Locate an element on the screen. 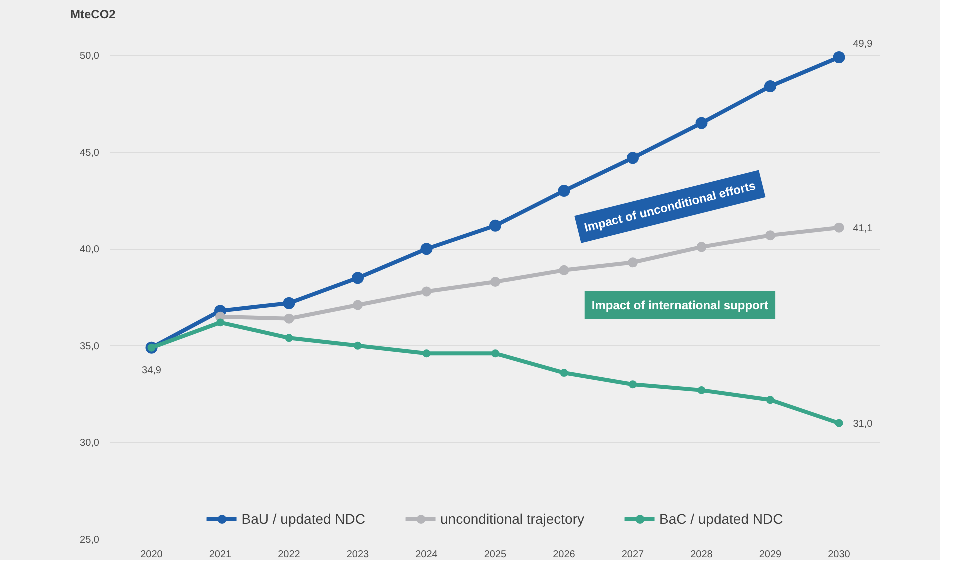 This screenshot has width=954, height=572. x-tick-label: 2024 is located at coordinates (427, 555).